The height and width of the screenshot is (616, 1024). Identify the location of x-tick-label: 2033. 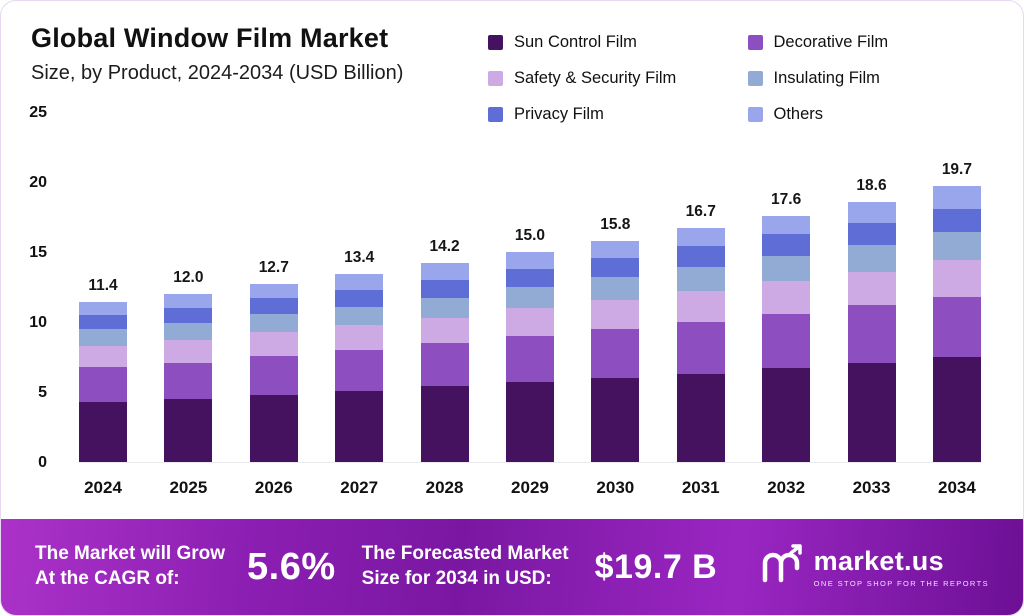
(871, 487).